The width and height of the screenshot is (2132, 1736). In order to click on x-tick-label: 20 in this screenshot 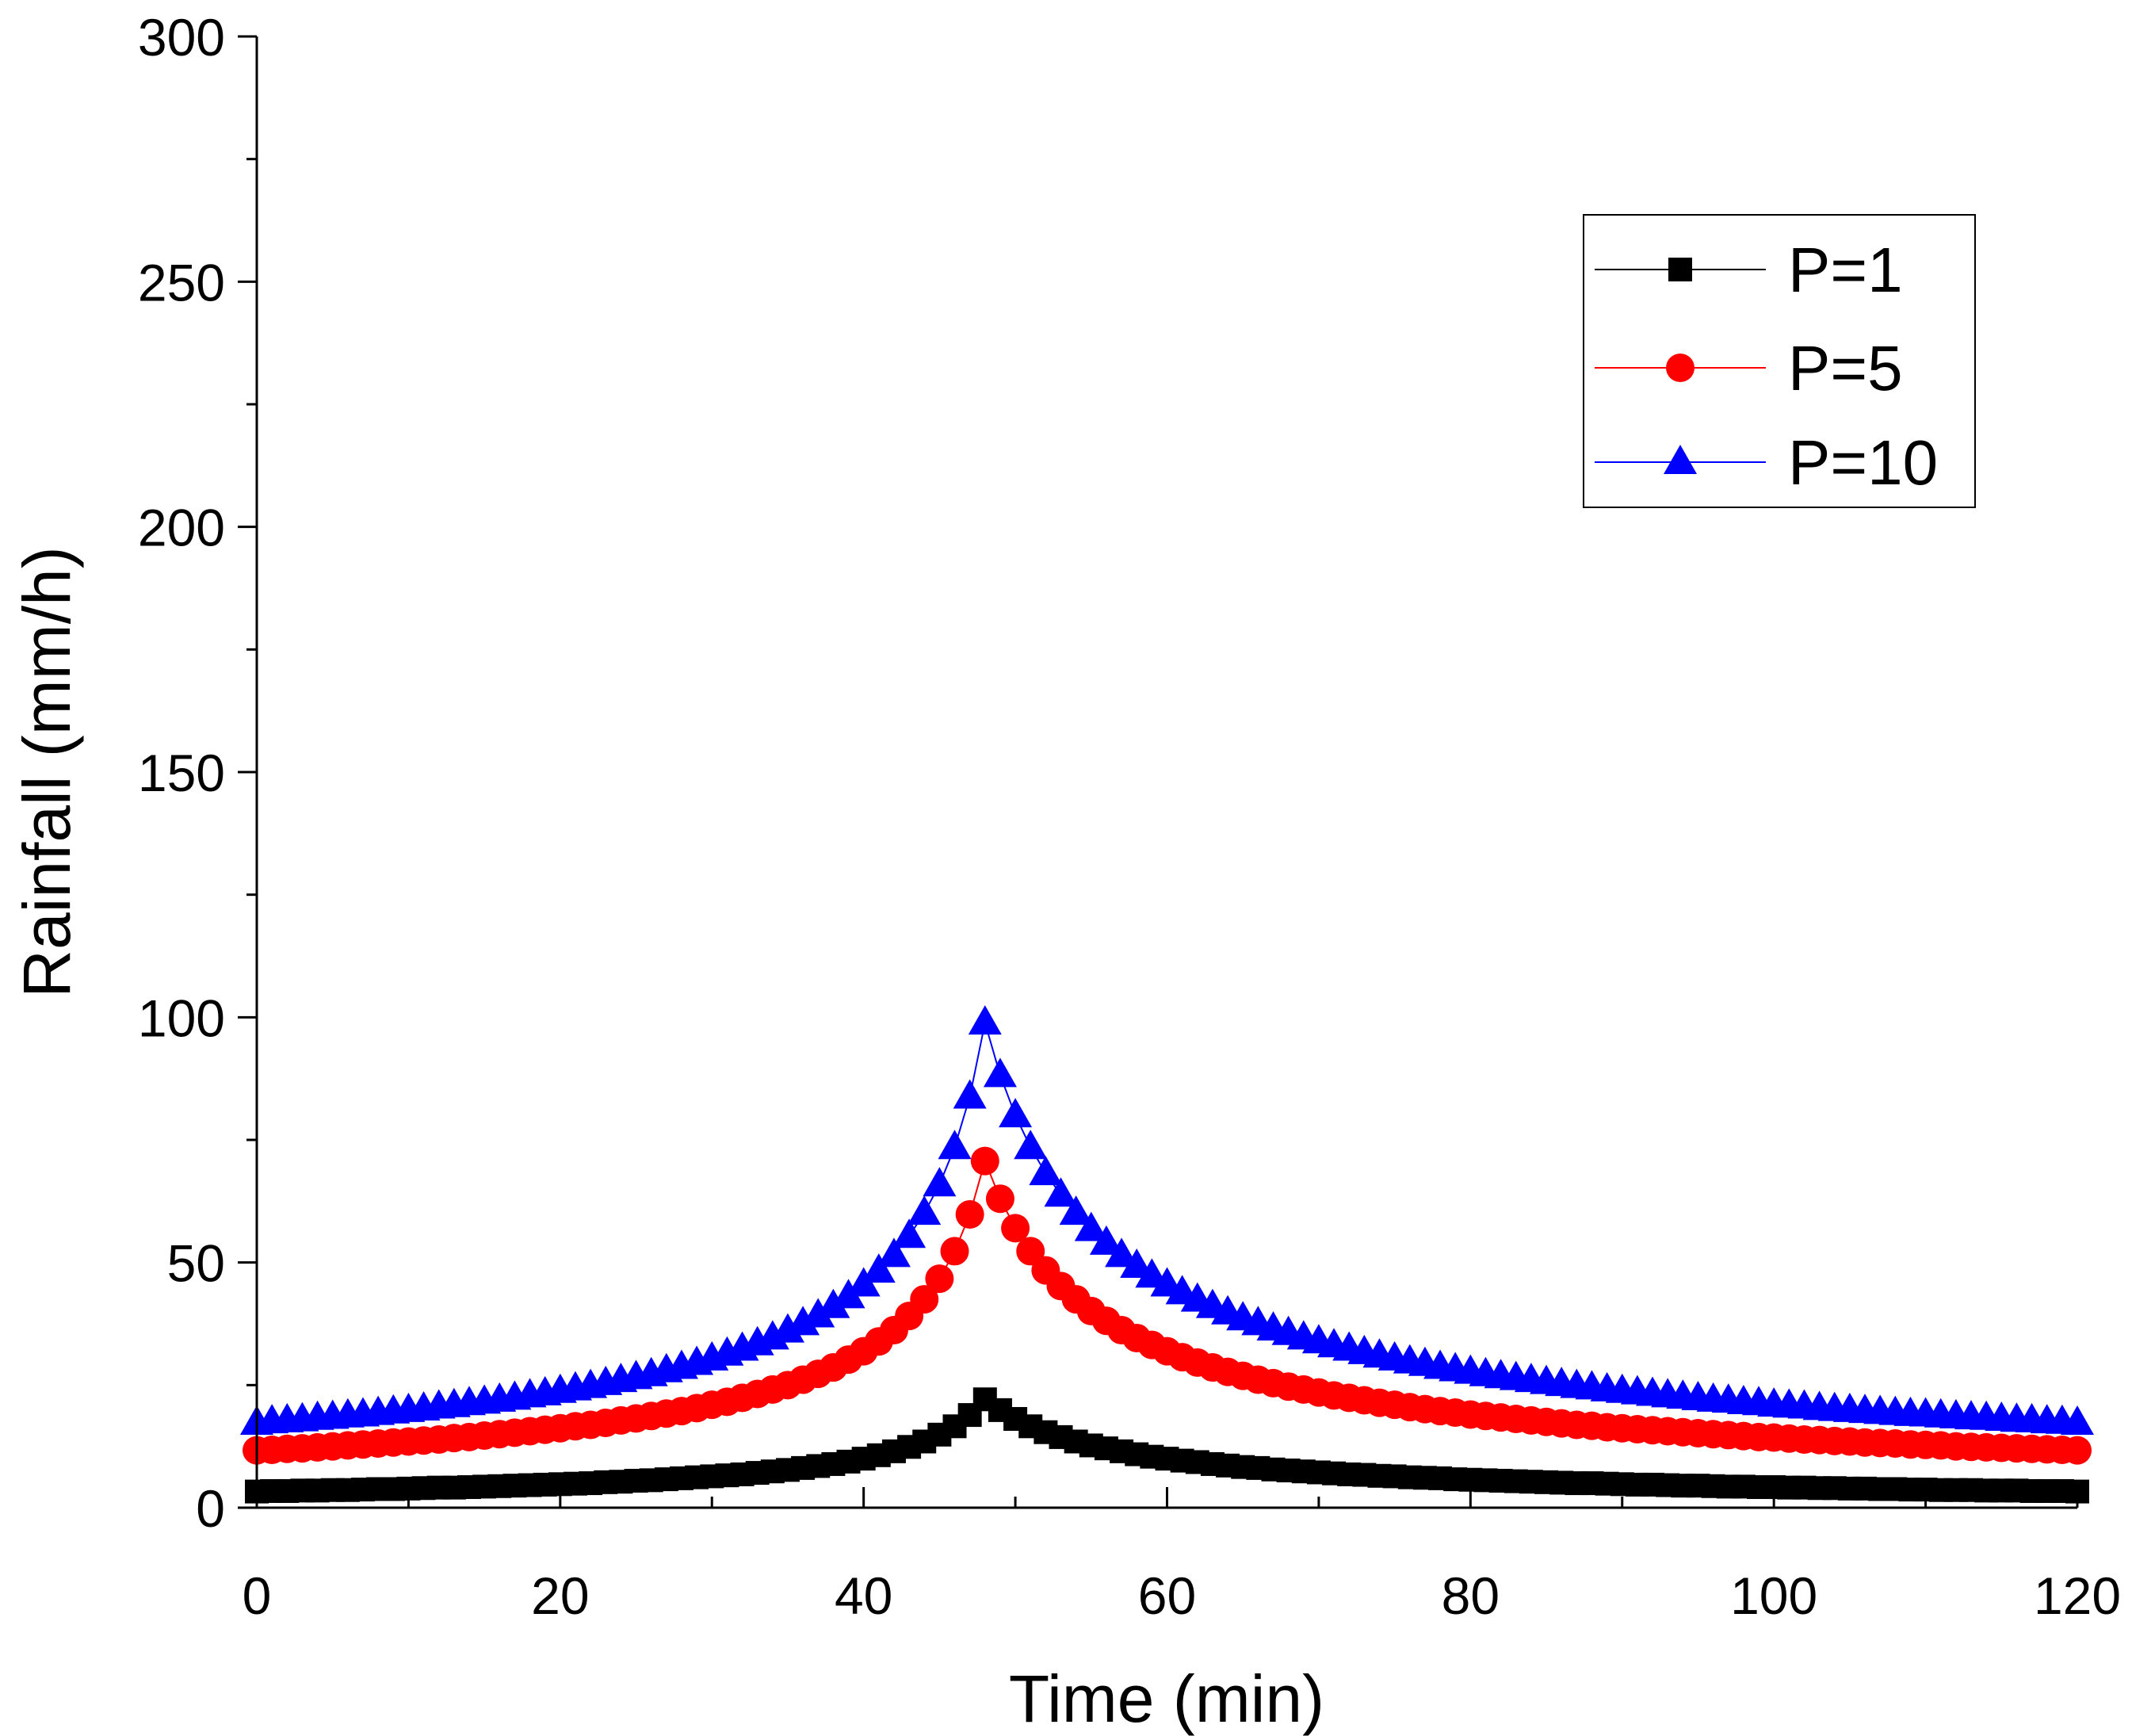, I will do `click(560, 1595)`.